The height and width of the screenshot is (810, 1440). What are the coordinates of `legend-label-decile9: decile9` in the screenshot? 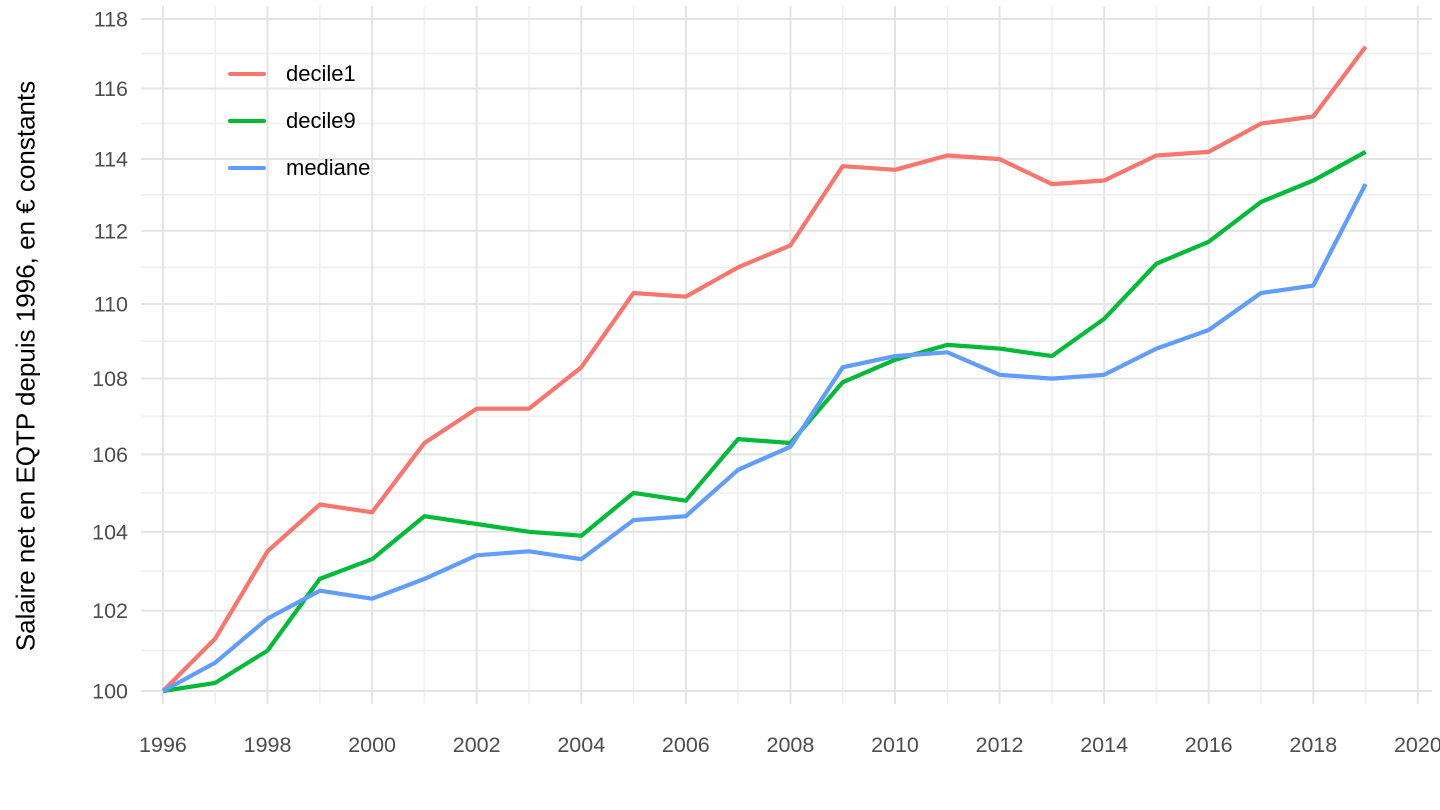 It's located at (321, 120).